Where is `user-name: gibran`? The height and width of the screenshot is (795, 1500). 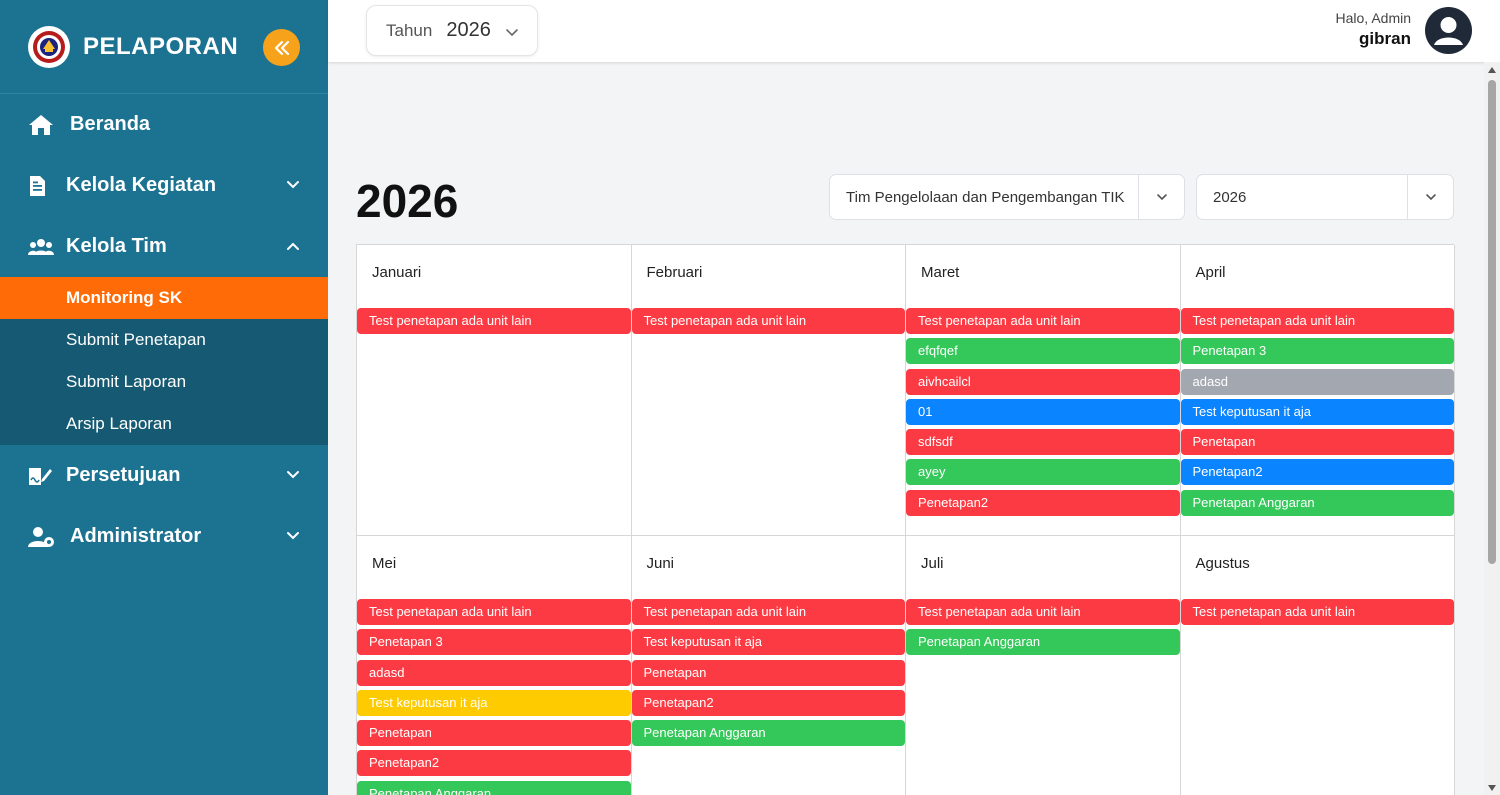 user-name: gibran is located at coordinates (1385, 38).